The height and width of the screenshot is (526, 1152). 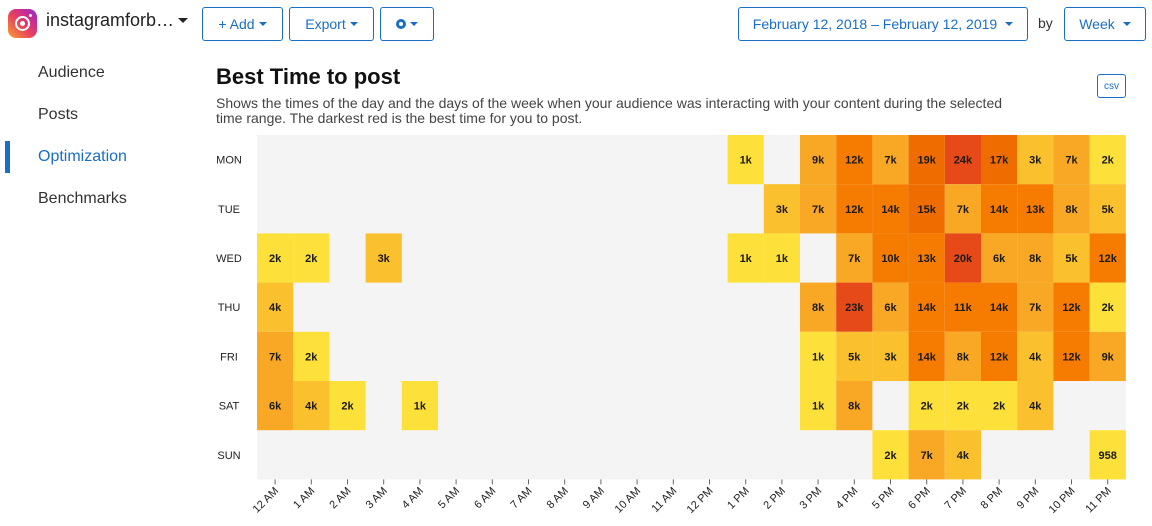 I want to click on csv-download-button: csv, so click(x=1111, y=86).